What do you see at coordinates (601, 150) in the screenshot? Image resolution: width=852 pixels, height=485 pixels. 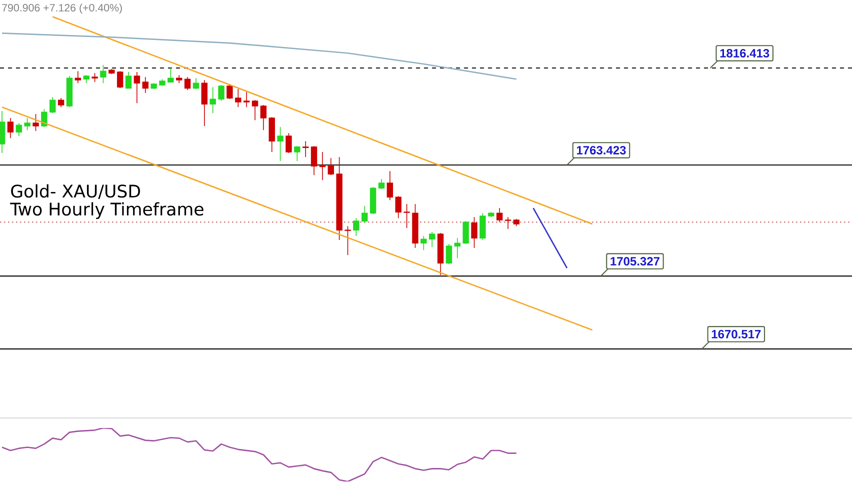 I see `annotation: 1763.423` at bounding box center [601, 150].